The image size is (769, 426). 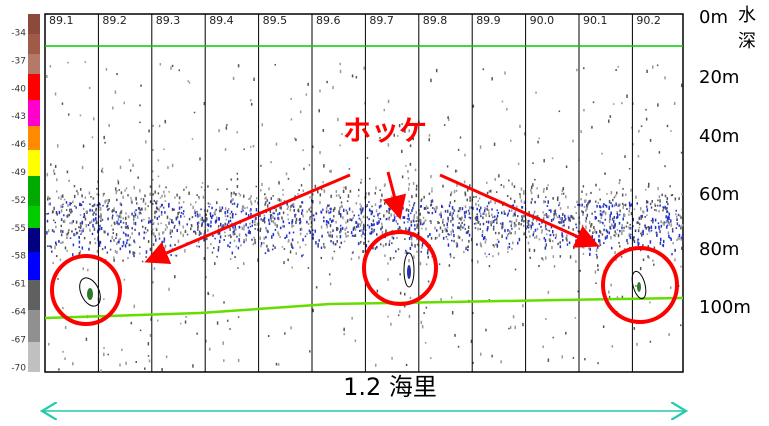 I want to click on color-scale-label: -67, so click(x=18, y=340).